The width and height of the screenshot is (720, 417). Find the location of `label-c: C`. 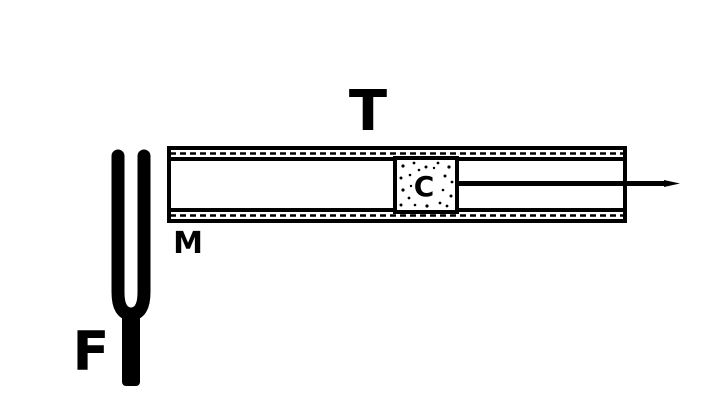

label-c: C is located at coordinates (424, 186).